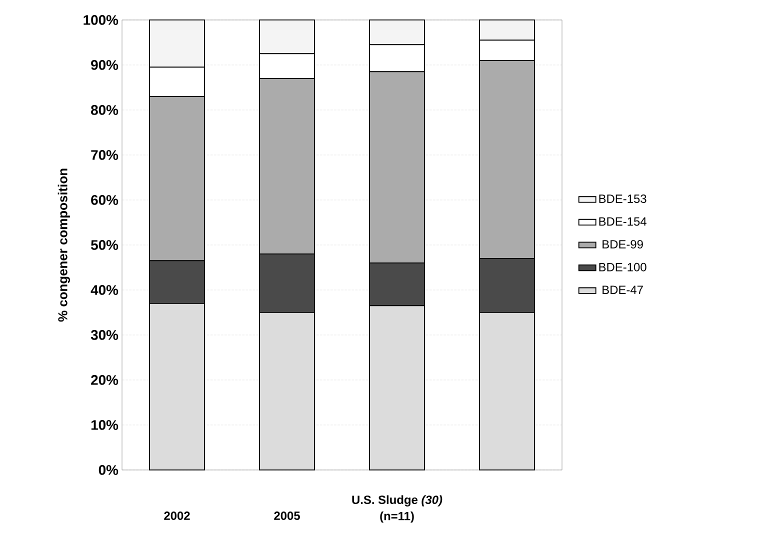  What do you see at coordinates (104, 425) in the screenshot?
I see `y-tick-label: 10%` at bounding box center [104, 425].